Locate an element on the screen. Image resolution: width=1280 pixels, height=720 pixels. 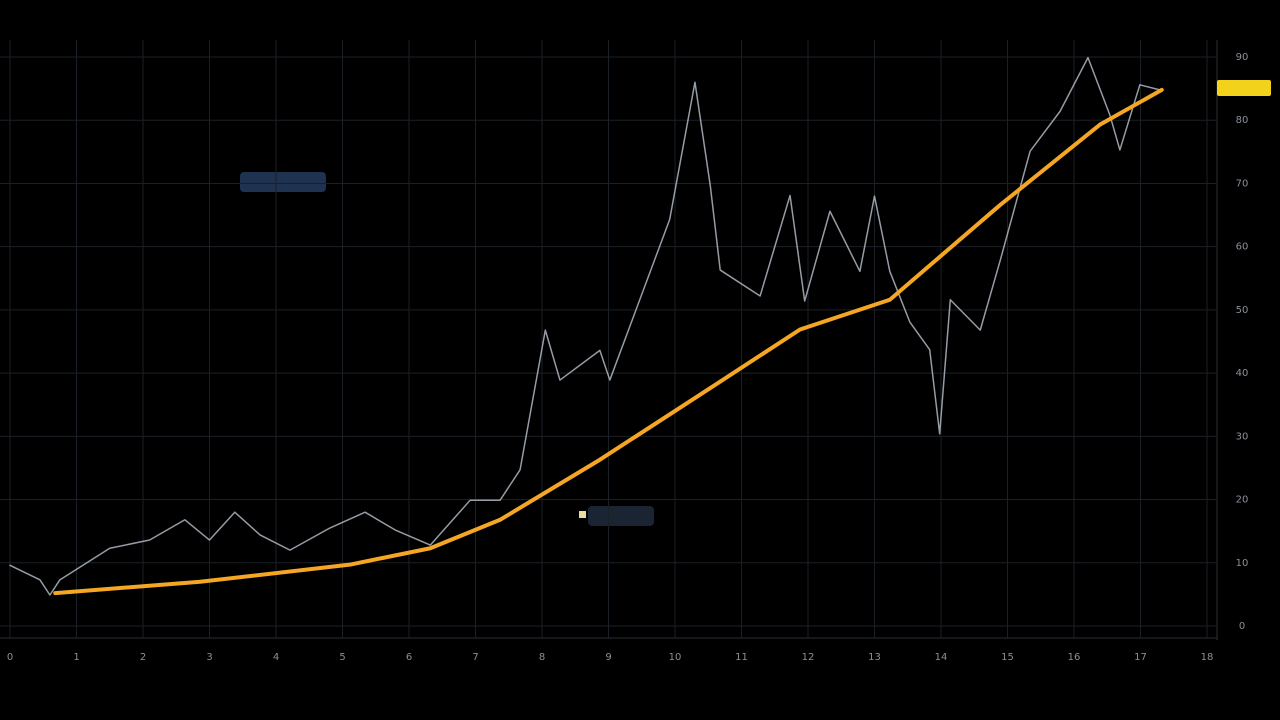
x-tick-label: 16 is located at coordinates (1074, 657).